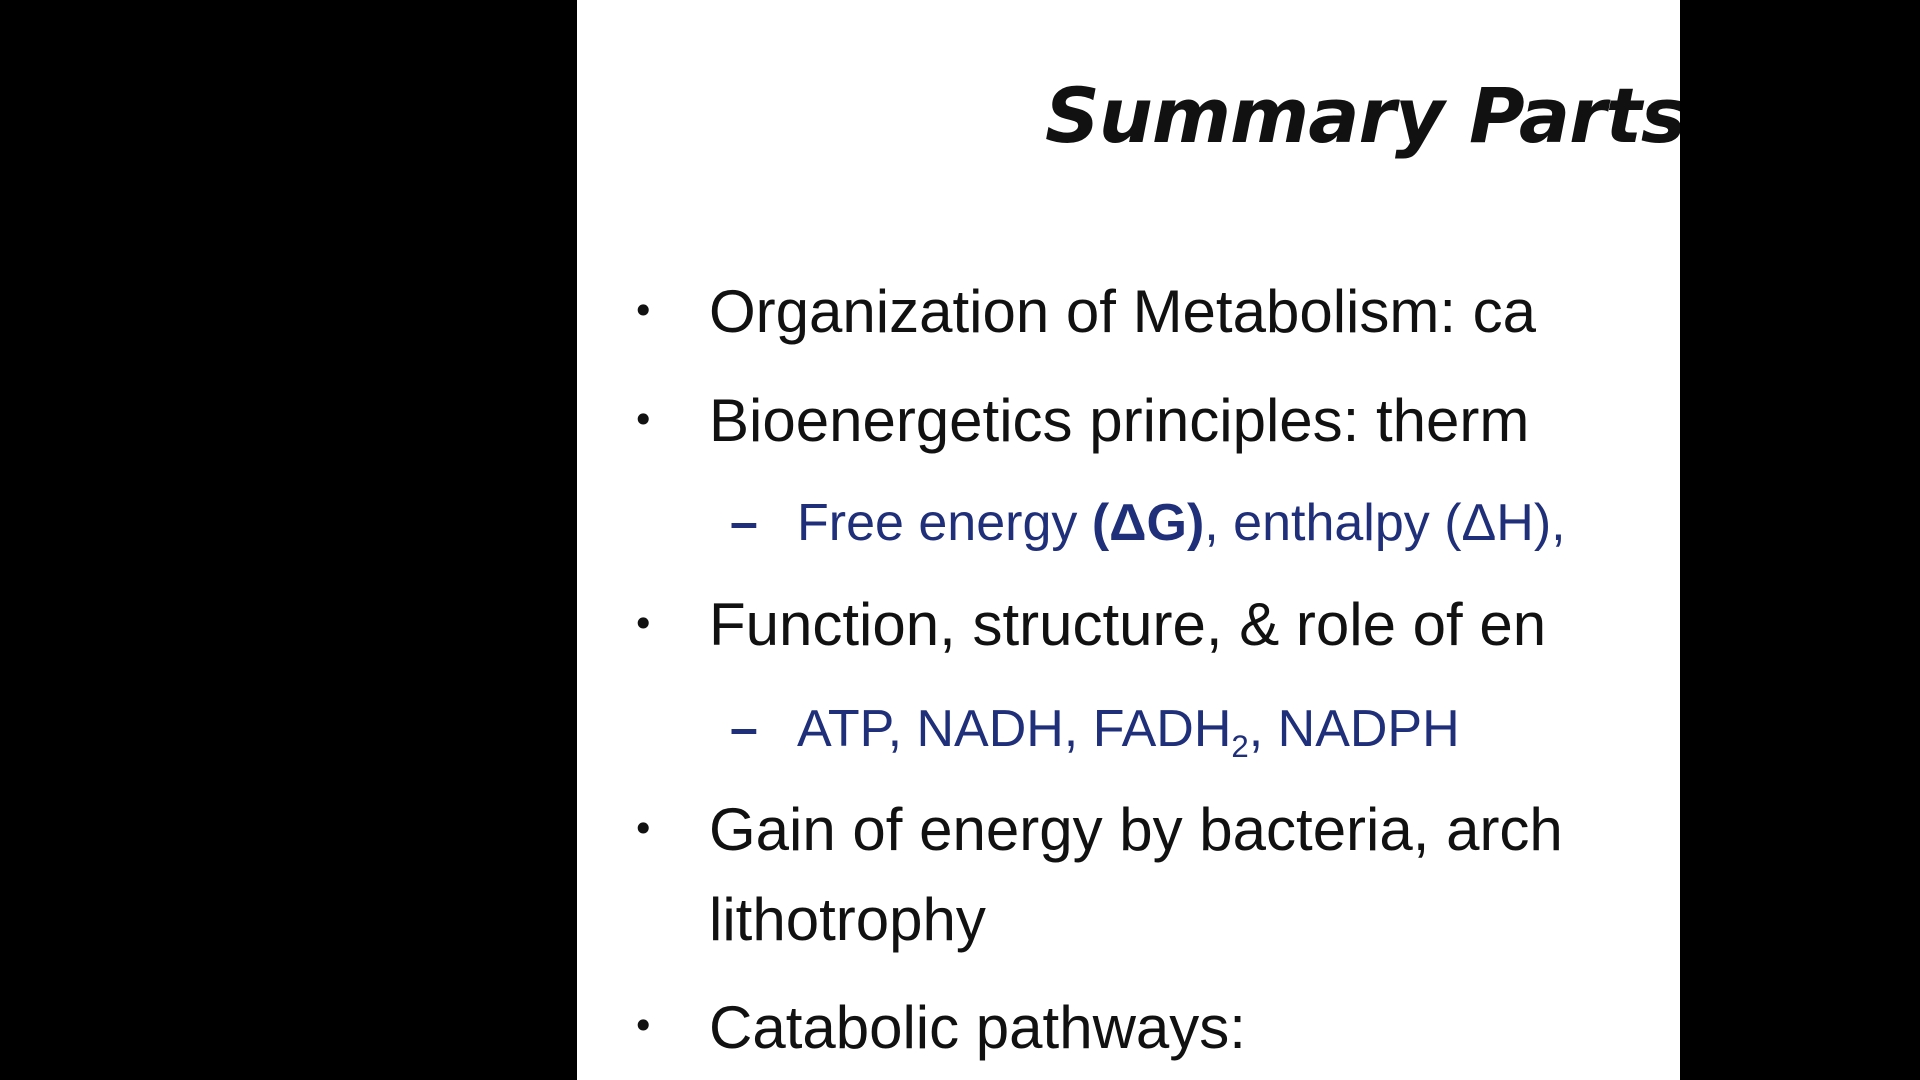 The width and height of the screenshot is (1920, 1080). I want to click on bullet-text: Function, structure, & role of en, so click(1128, 624).